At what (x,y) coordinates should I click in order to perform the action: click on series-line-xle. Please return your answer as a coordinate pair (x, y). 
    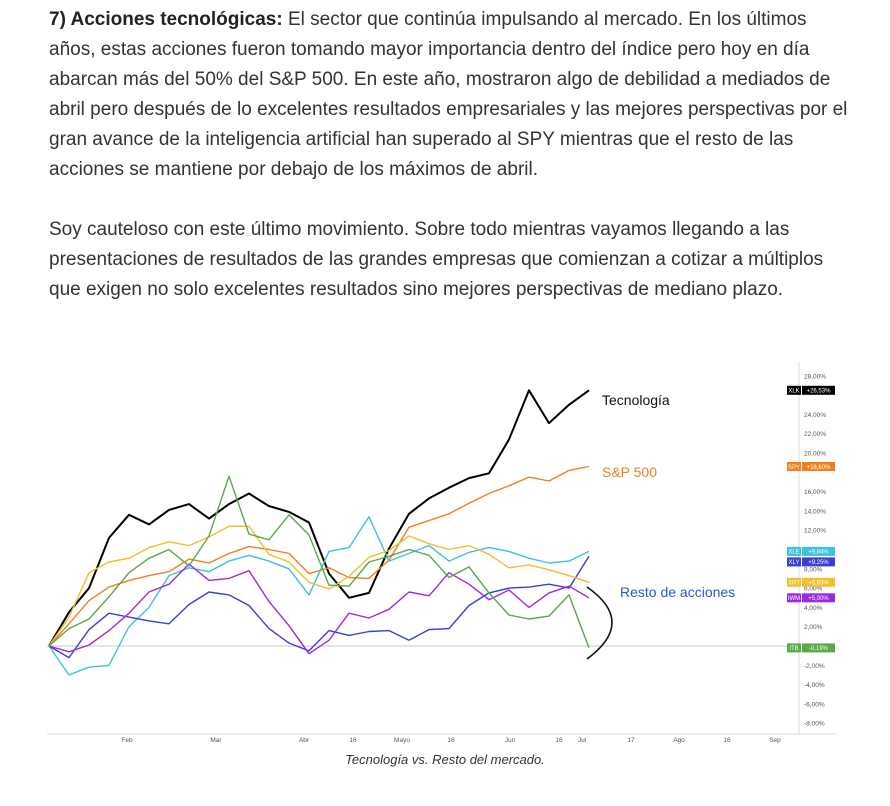
    Looking at the image, I should click on (319, 595).